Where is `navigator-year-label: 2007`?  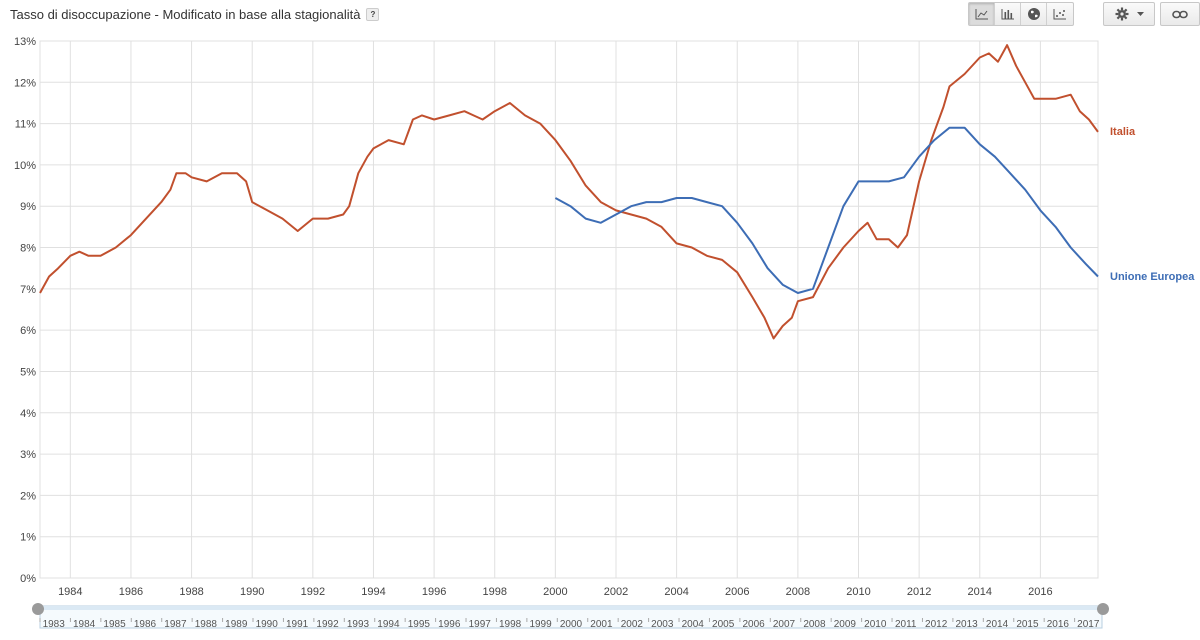
navigator-year-label: 2007 is located at coordinates (784, 624).